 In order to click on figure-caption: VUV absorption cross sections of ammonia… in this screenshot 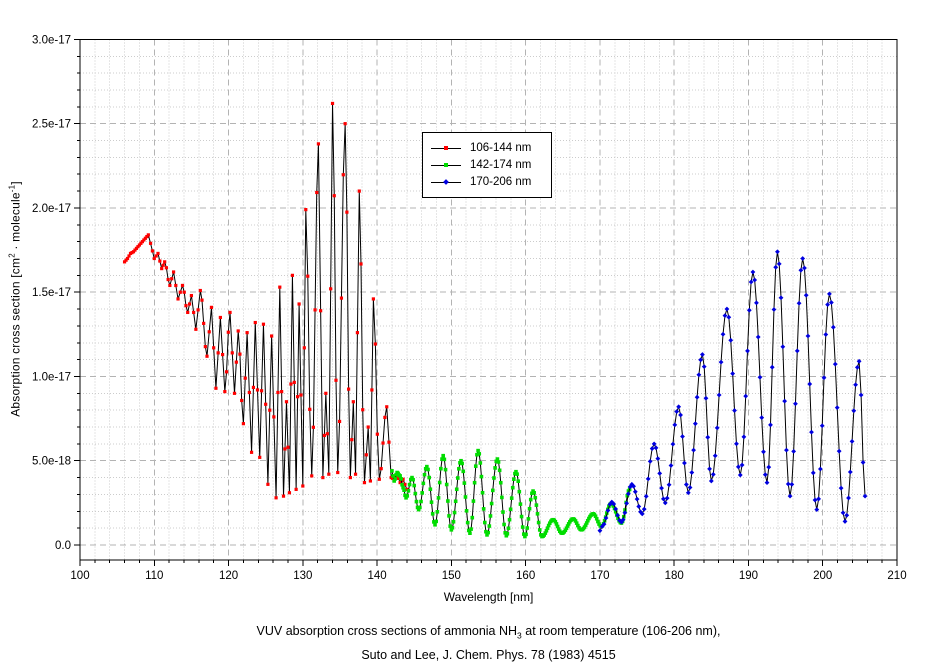, I will do `click(488, 643)`.